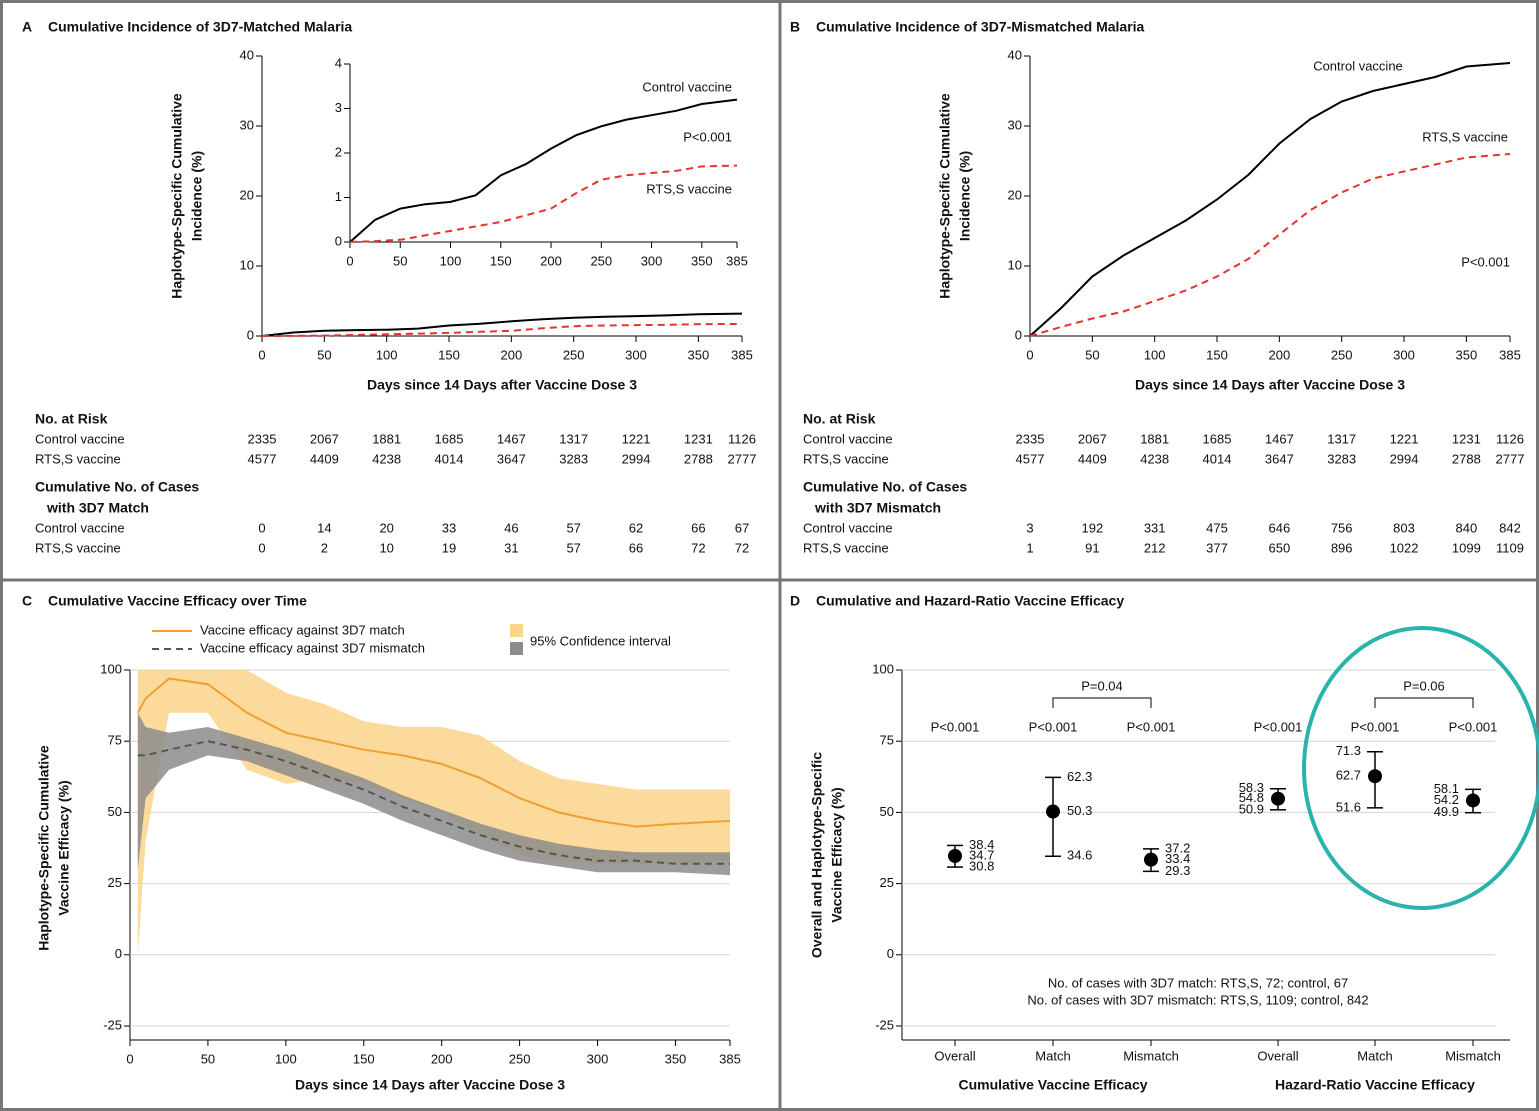  Describe the element at coordinates (80, 527) in the screenshot. I see `table-row-label: Control vaccine` at that location.